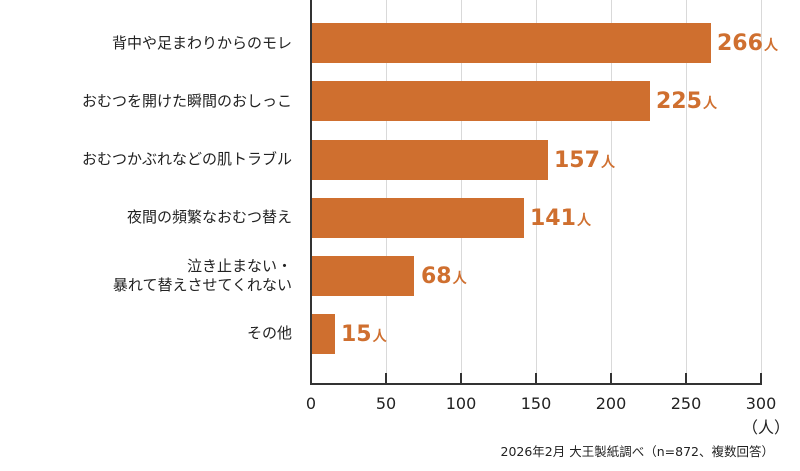 The image size is (800, 471). Describe the element at coordinates (761, 403) in the screenshot. I see `x-tick-label-300: 300` at that location.